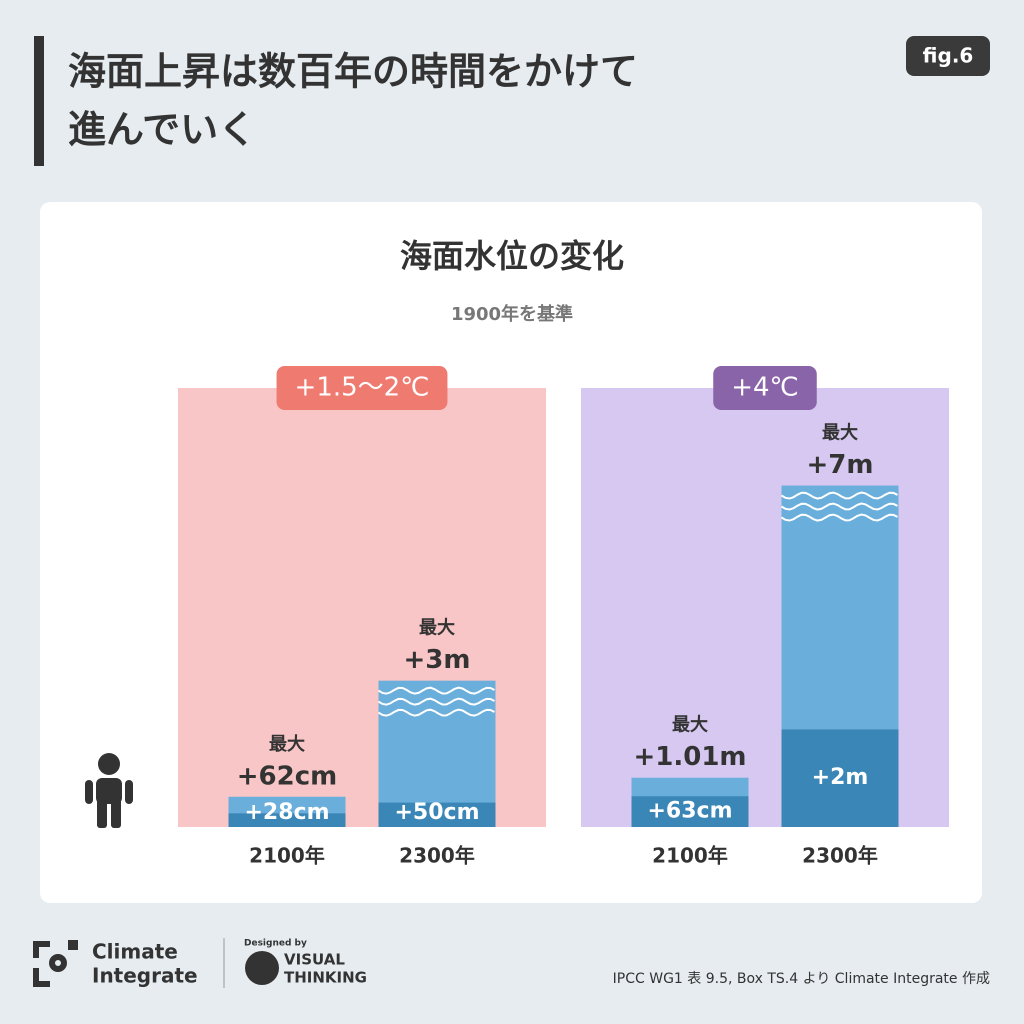  I want to click on badge, so click(948, 56).